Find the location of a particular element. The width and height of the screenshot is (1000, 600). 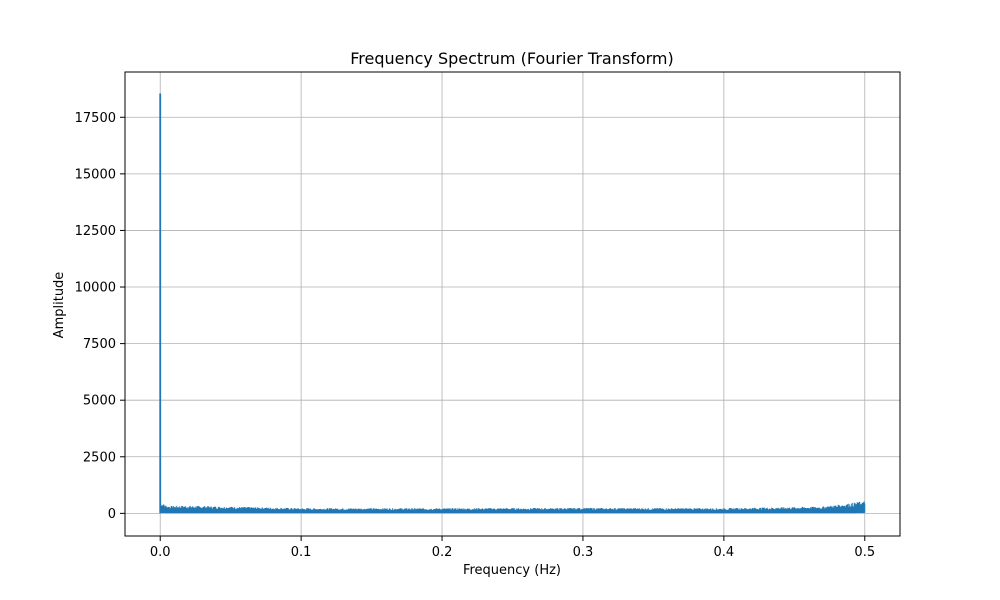

y-tick-label: 12500 is located at coordinates (95, 231).